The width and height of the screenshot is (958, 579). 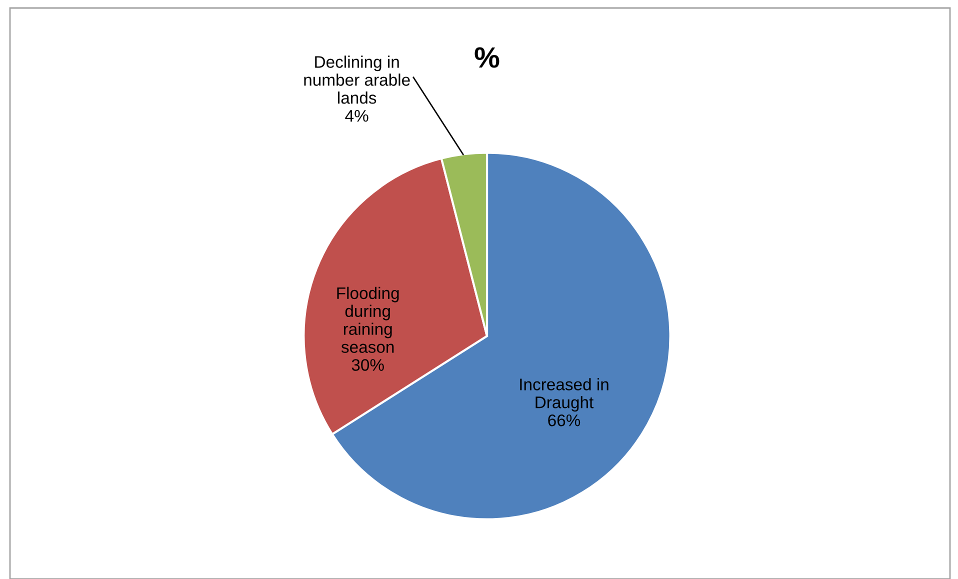 I want to click on slice-label: Declining in number arable lands, so click(x=357, y=80).